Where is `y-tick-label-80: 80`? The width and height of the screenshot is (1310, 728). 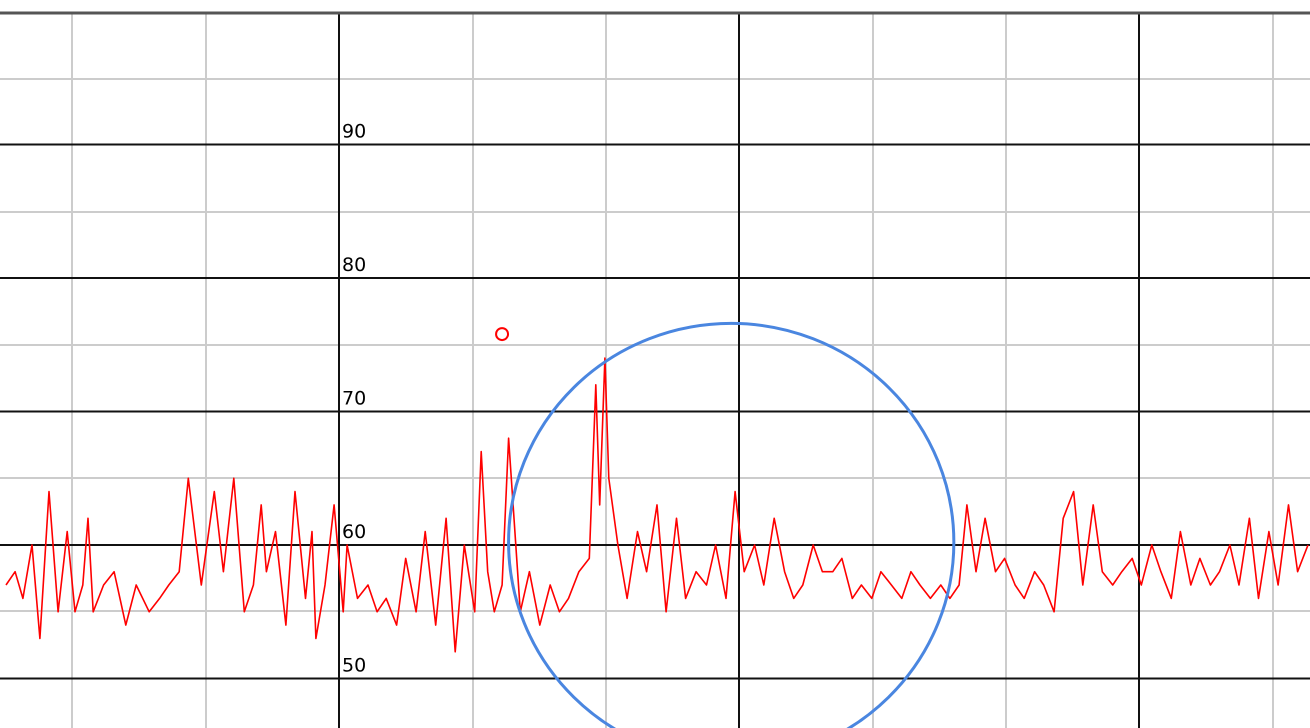 y-tick-label-80: 80 is located at coordinates (354, 265).